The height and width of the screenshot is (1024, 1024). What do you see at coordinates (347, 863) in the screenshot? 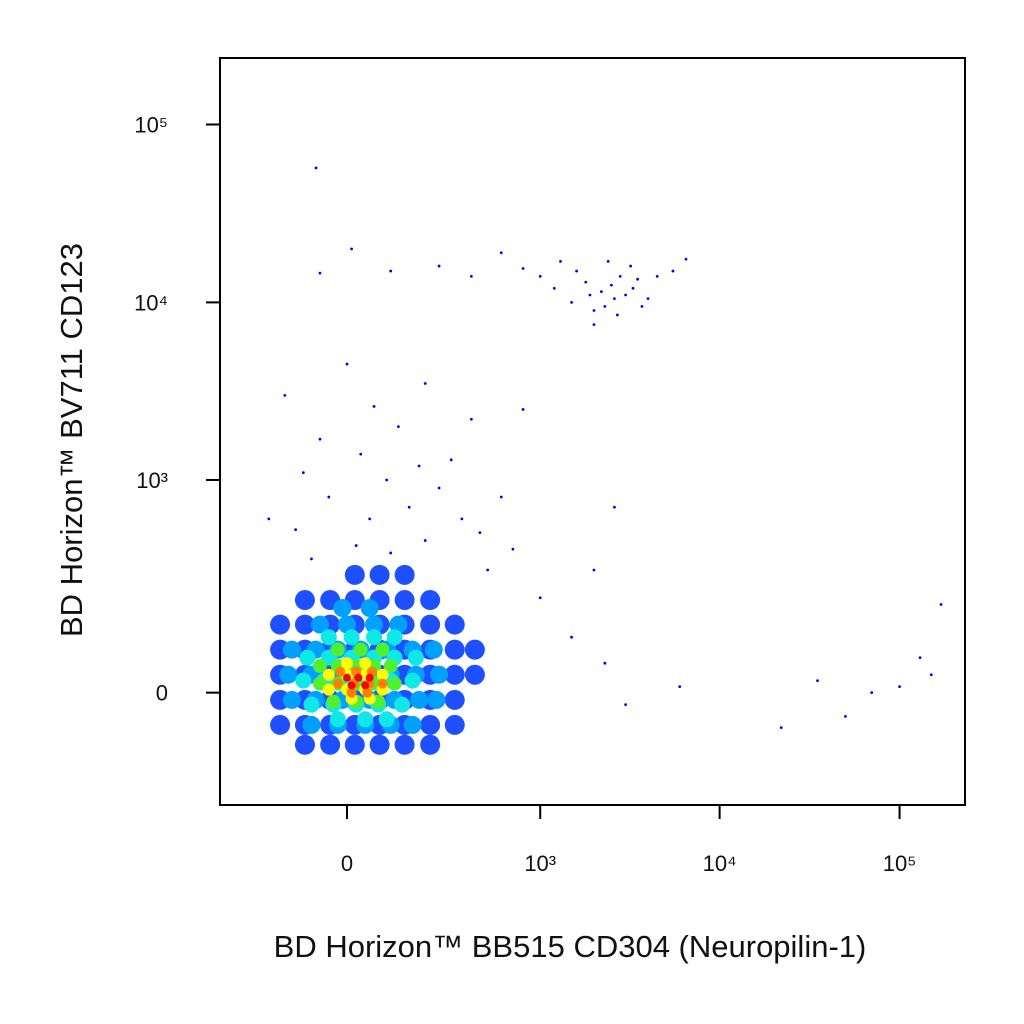
I see `x-tick-label: 0` at bounding box center [347, 863].